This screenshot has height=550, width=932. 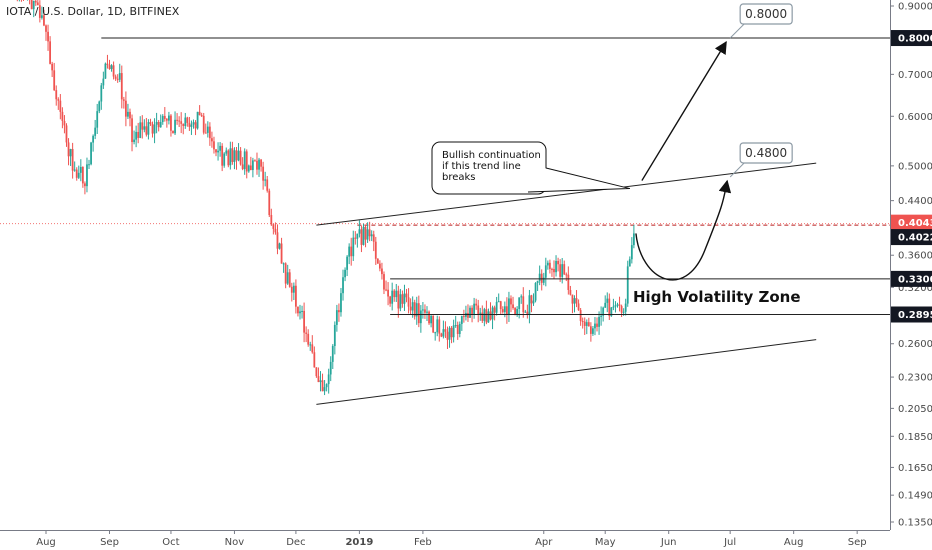 I want to click on price-tag-bg, so click(x=911, y=222).